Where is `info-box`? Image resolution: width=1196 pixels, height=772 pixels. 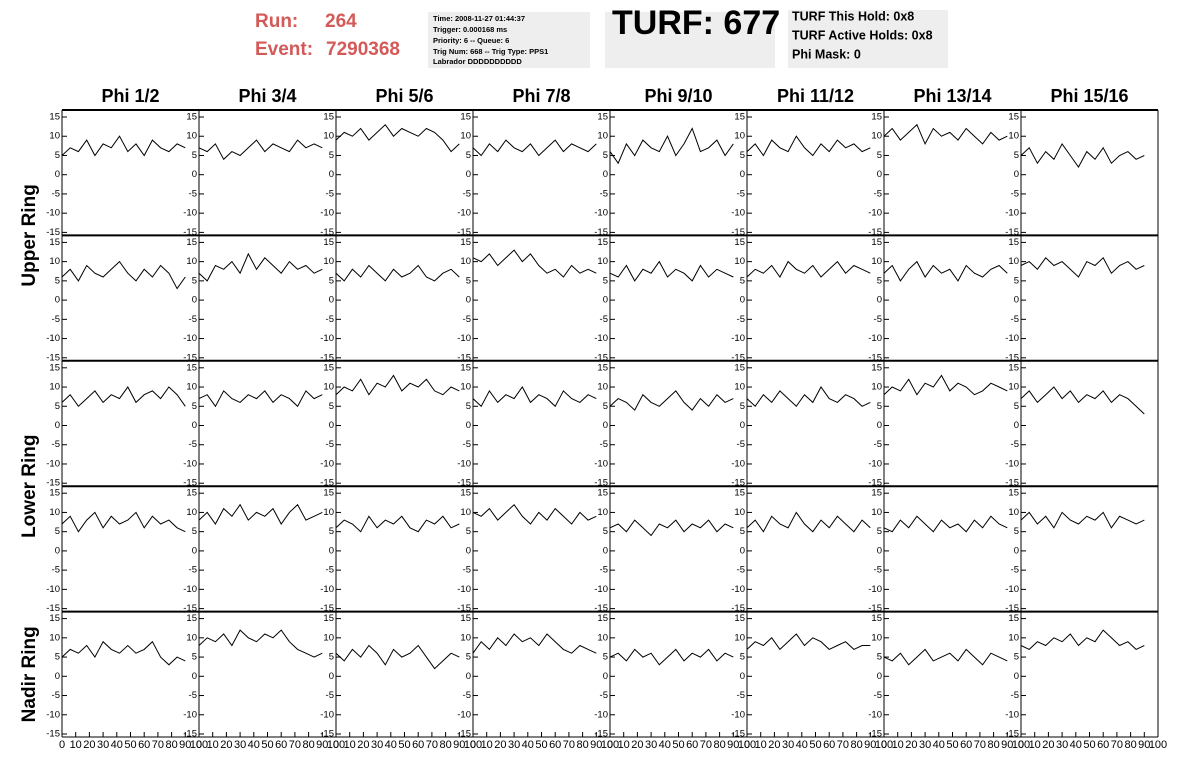
info-box is located at coordinates (509, 40).